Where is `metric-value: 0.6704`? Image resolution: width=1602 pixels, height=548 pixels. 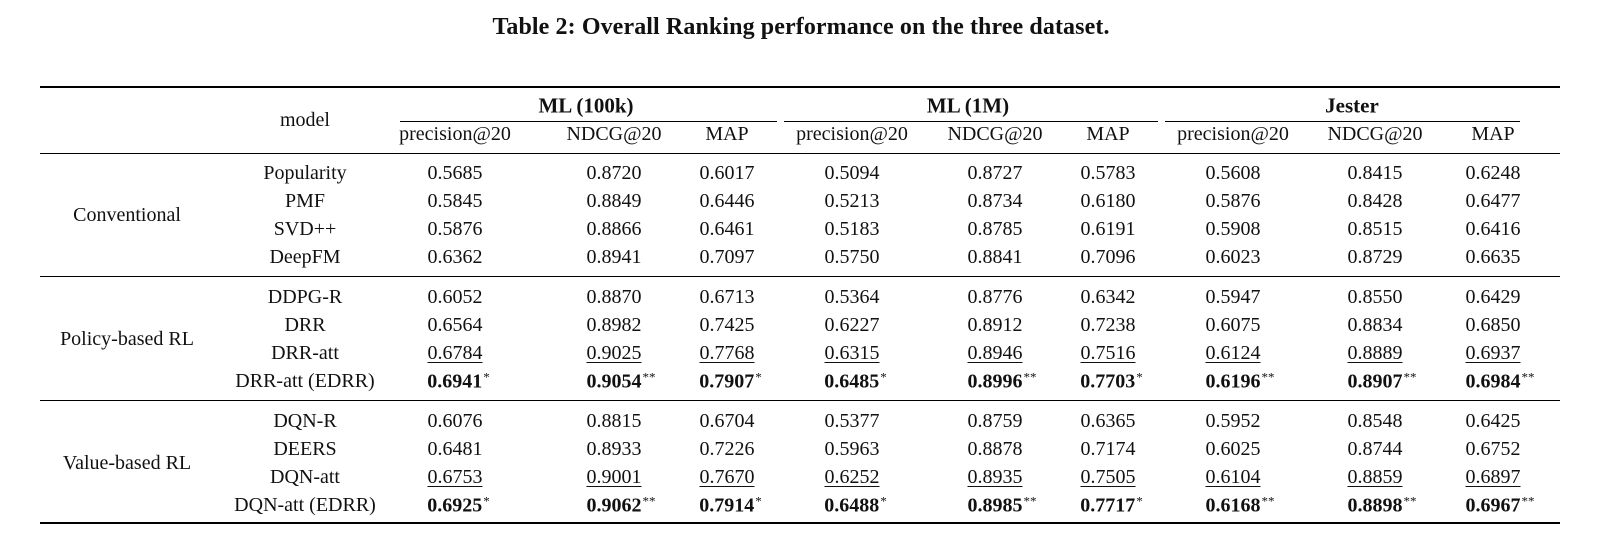
metric-value: 0.6704 is located at coordinates (727, 421).